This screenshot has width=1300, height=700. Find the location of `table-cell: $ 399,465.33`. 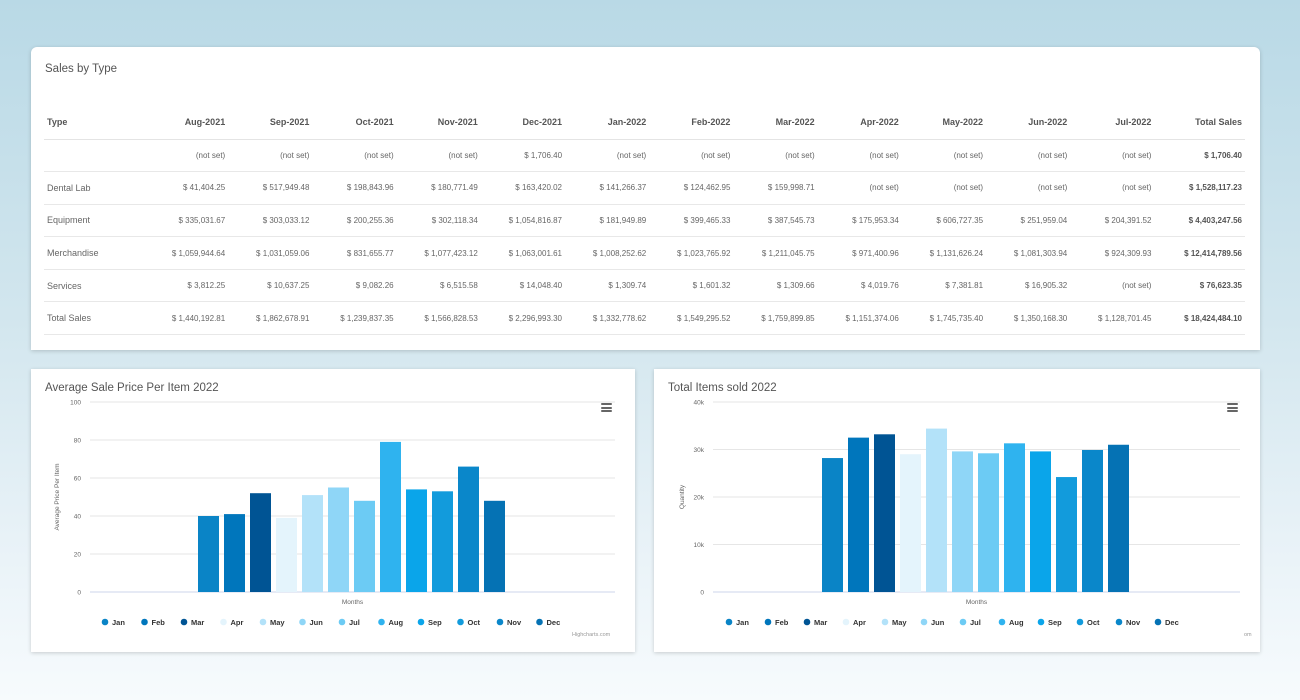

table-cell: $ 399,465.33 is located at coordinates (691, 221).